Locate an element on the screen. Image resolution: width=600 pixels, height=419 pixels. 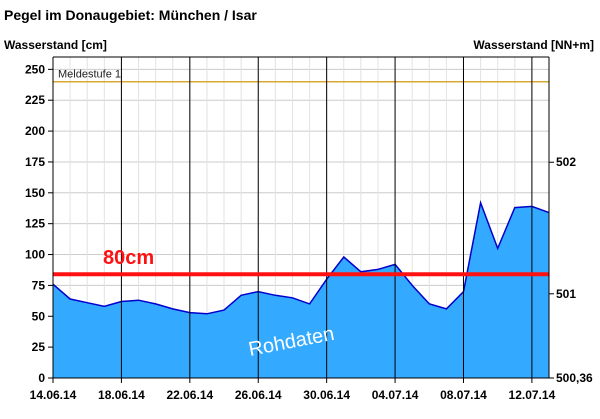
x-tick-label: 22.06.14 is located at coordinates (189, 395).